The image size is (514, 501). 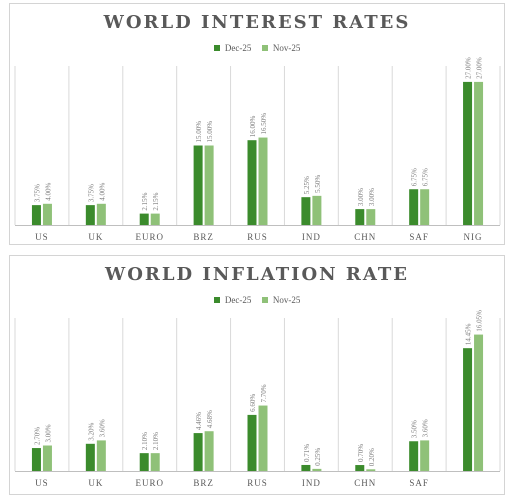 What do you see at coordinates (199, 421) in the screenshot?
I see `data-label: 4.46%` at bounding box center [199, 421].